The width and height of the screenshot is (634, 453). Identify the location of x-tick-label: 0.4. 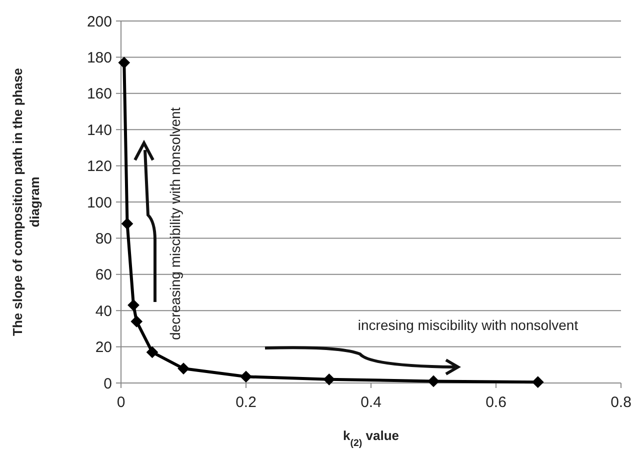
(371, 402).